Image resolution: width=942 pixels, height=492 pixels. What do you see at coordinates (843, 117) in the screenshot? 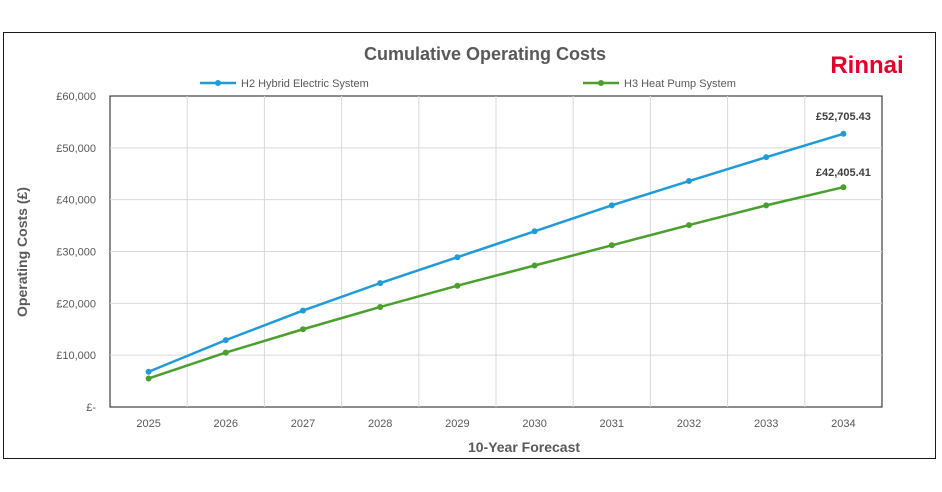
I see `data-label-end: £52,705.43` at bounding box center [843, 117].